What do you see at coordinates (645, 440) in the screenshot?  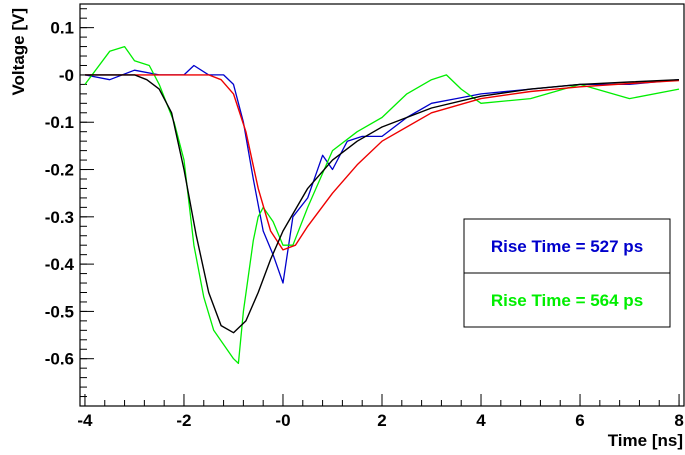 I see `x-axis-title: Time [ns]` at bounding box center [645, 440].